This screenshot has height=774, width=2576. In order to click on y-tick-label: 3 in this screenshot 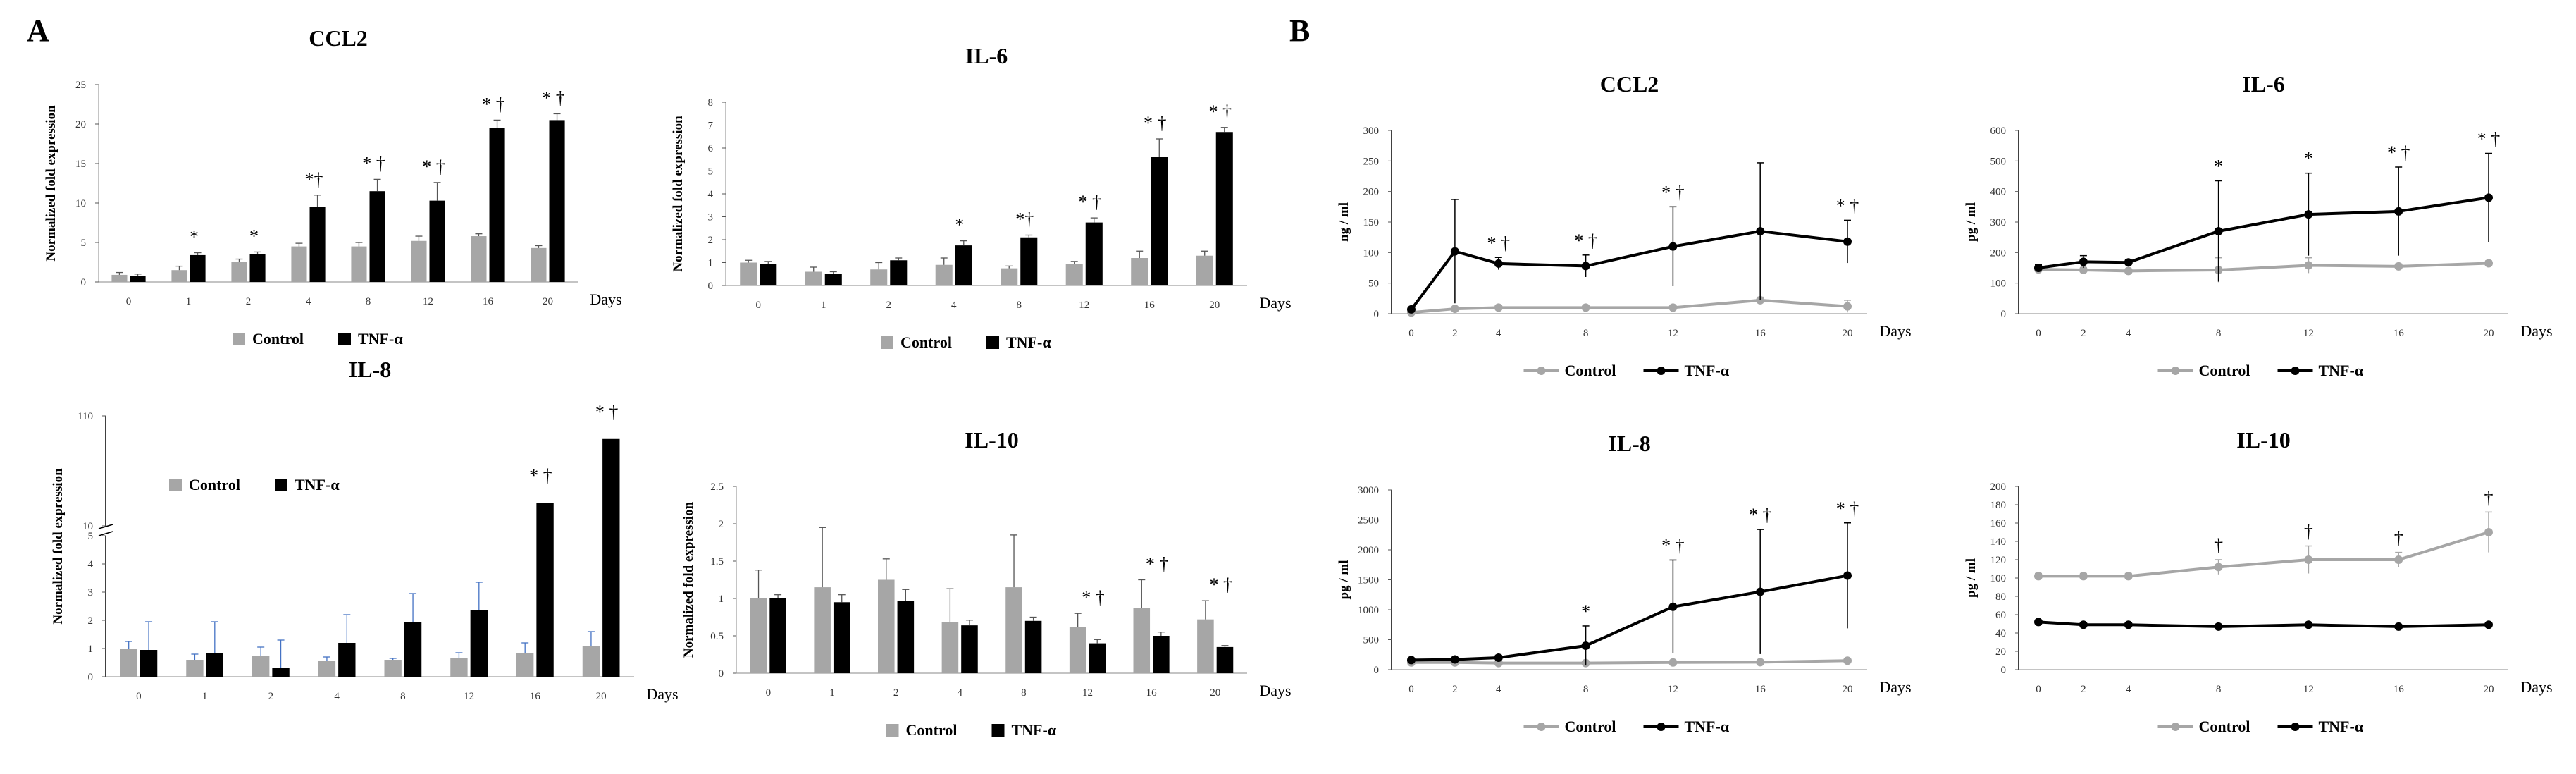, I will do `click(711, 217)`.